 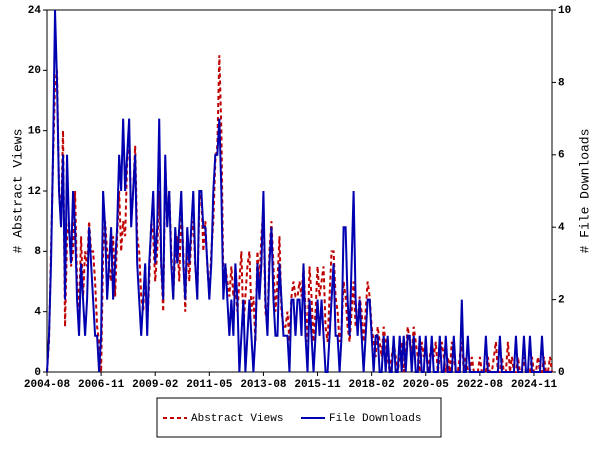 What do you see at coordinates (35, 11) in the screenshot?
I see `y-tick-label: 24` at bounding box center [35, 11].